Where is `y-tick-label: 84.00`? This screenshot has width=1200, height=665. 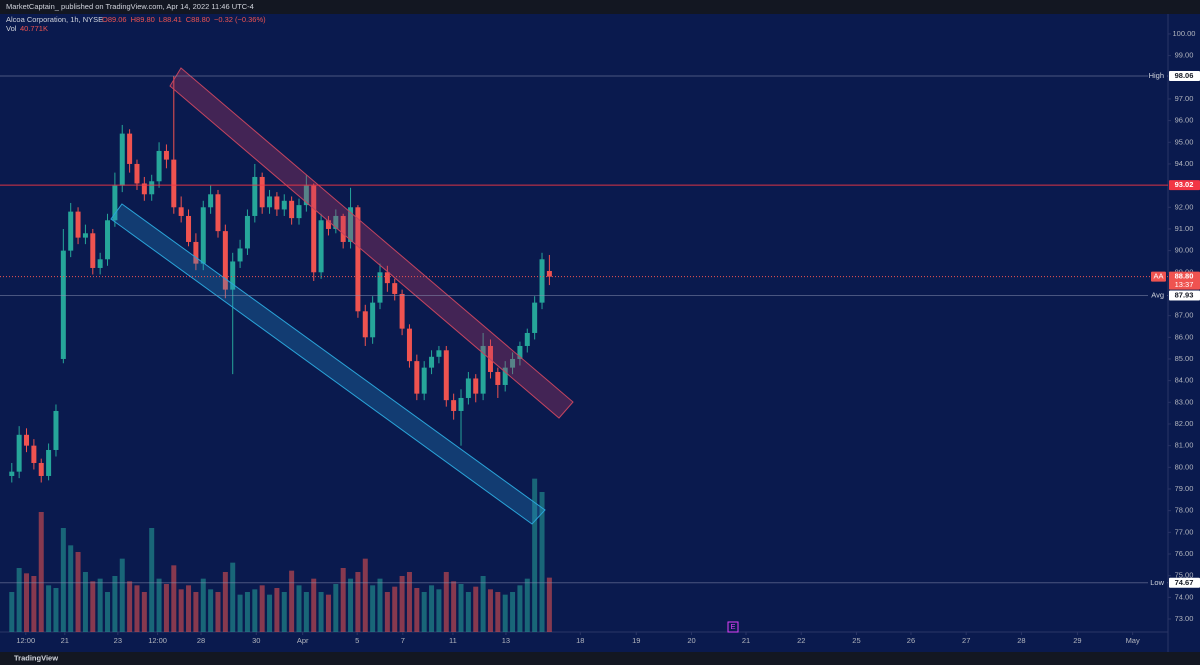
y-tick-label: 84.00 is located at coordinates (1184, 380).